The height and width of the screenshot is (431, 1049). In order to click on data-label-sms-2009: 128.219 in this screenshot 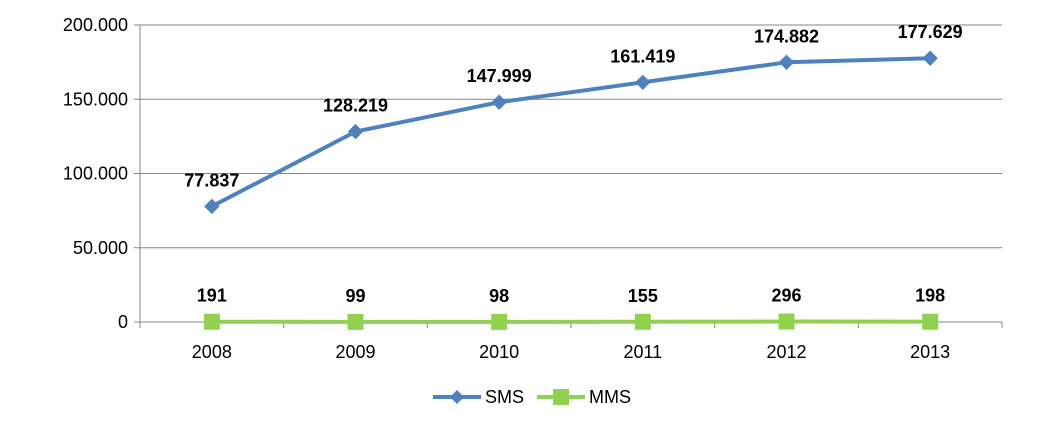, I will do `click(355, 106)`.